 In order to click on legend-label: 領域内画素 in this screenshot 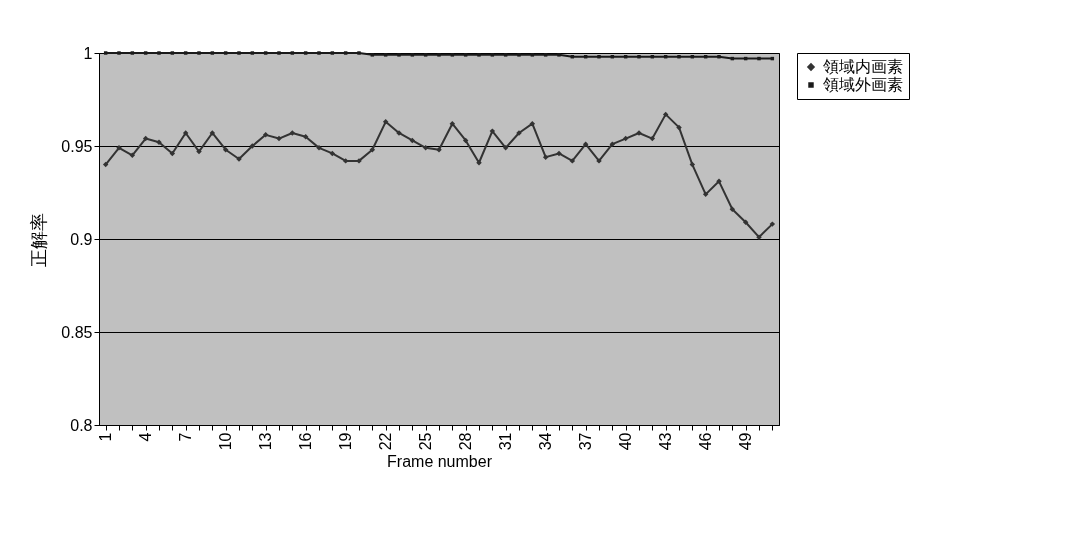, I will do `click(863, 66)`.